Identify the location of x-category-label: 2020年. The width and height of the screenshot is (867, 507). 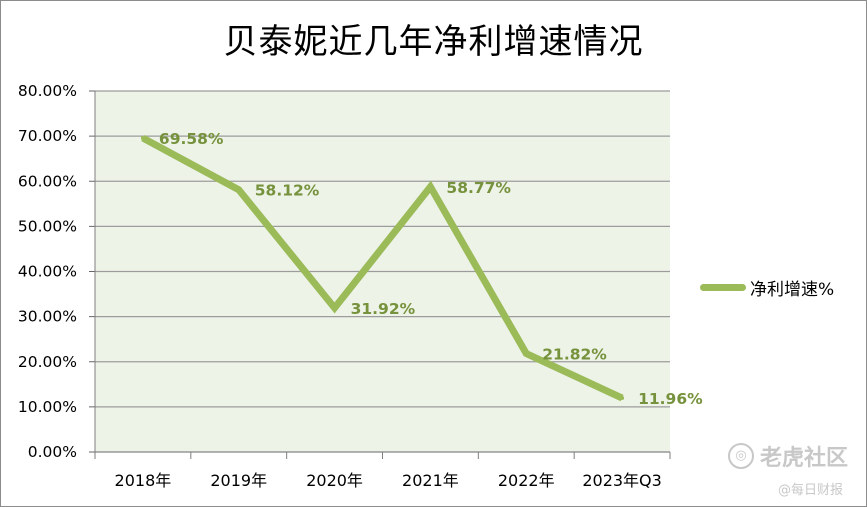
(334, 480).